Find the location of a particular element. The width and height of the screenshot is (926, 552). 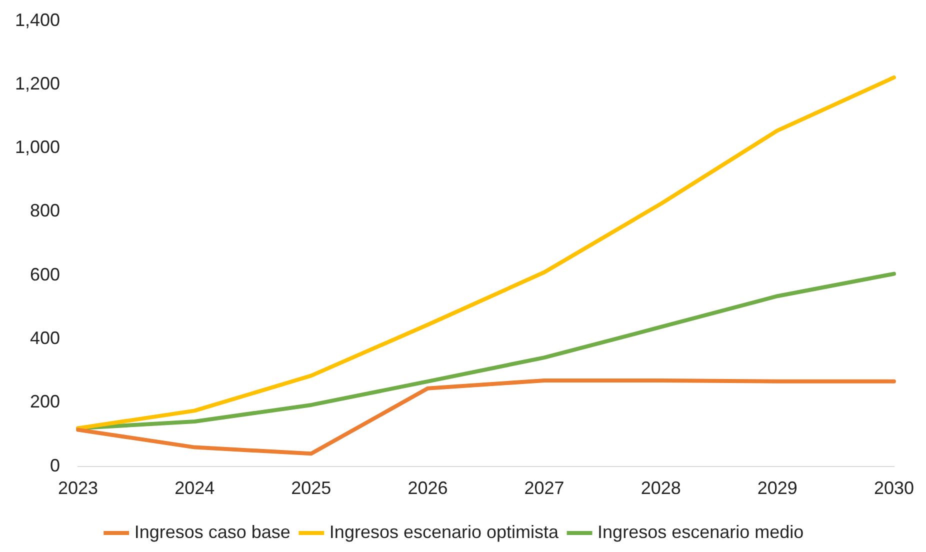

legend-label: Ingresos caso base is located at coordinates (212, 532).